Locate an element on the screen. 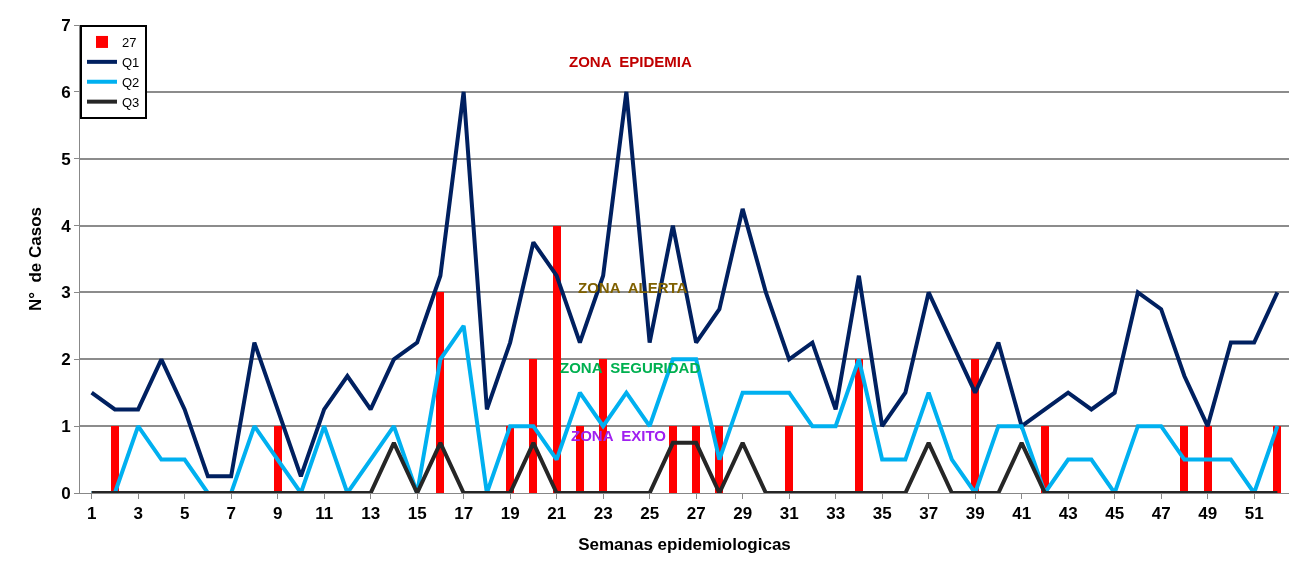 This screenshot has height=563, width=1314. x-tick-label: 17 is located at coordinates (464, 514).